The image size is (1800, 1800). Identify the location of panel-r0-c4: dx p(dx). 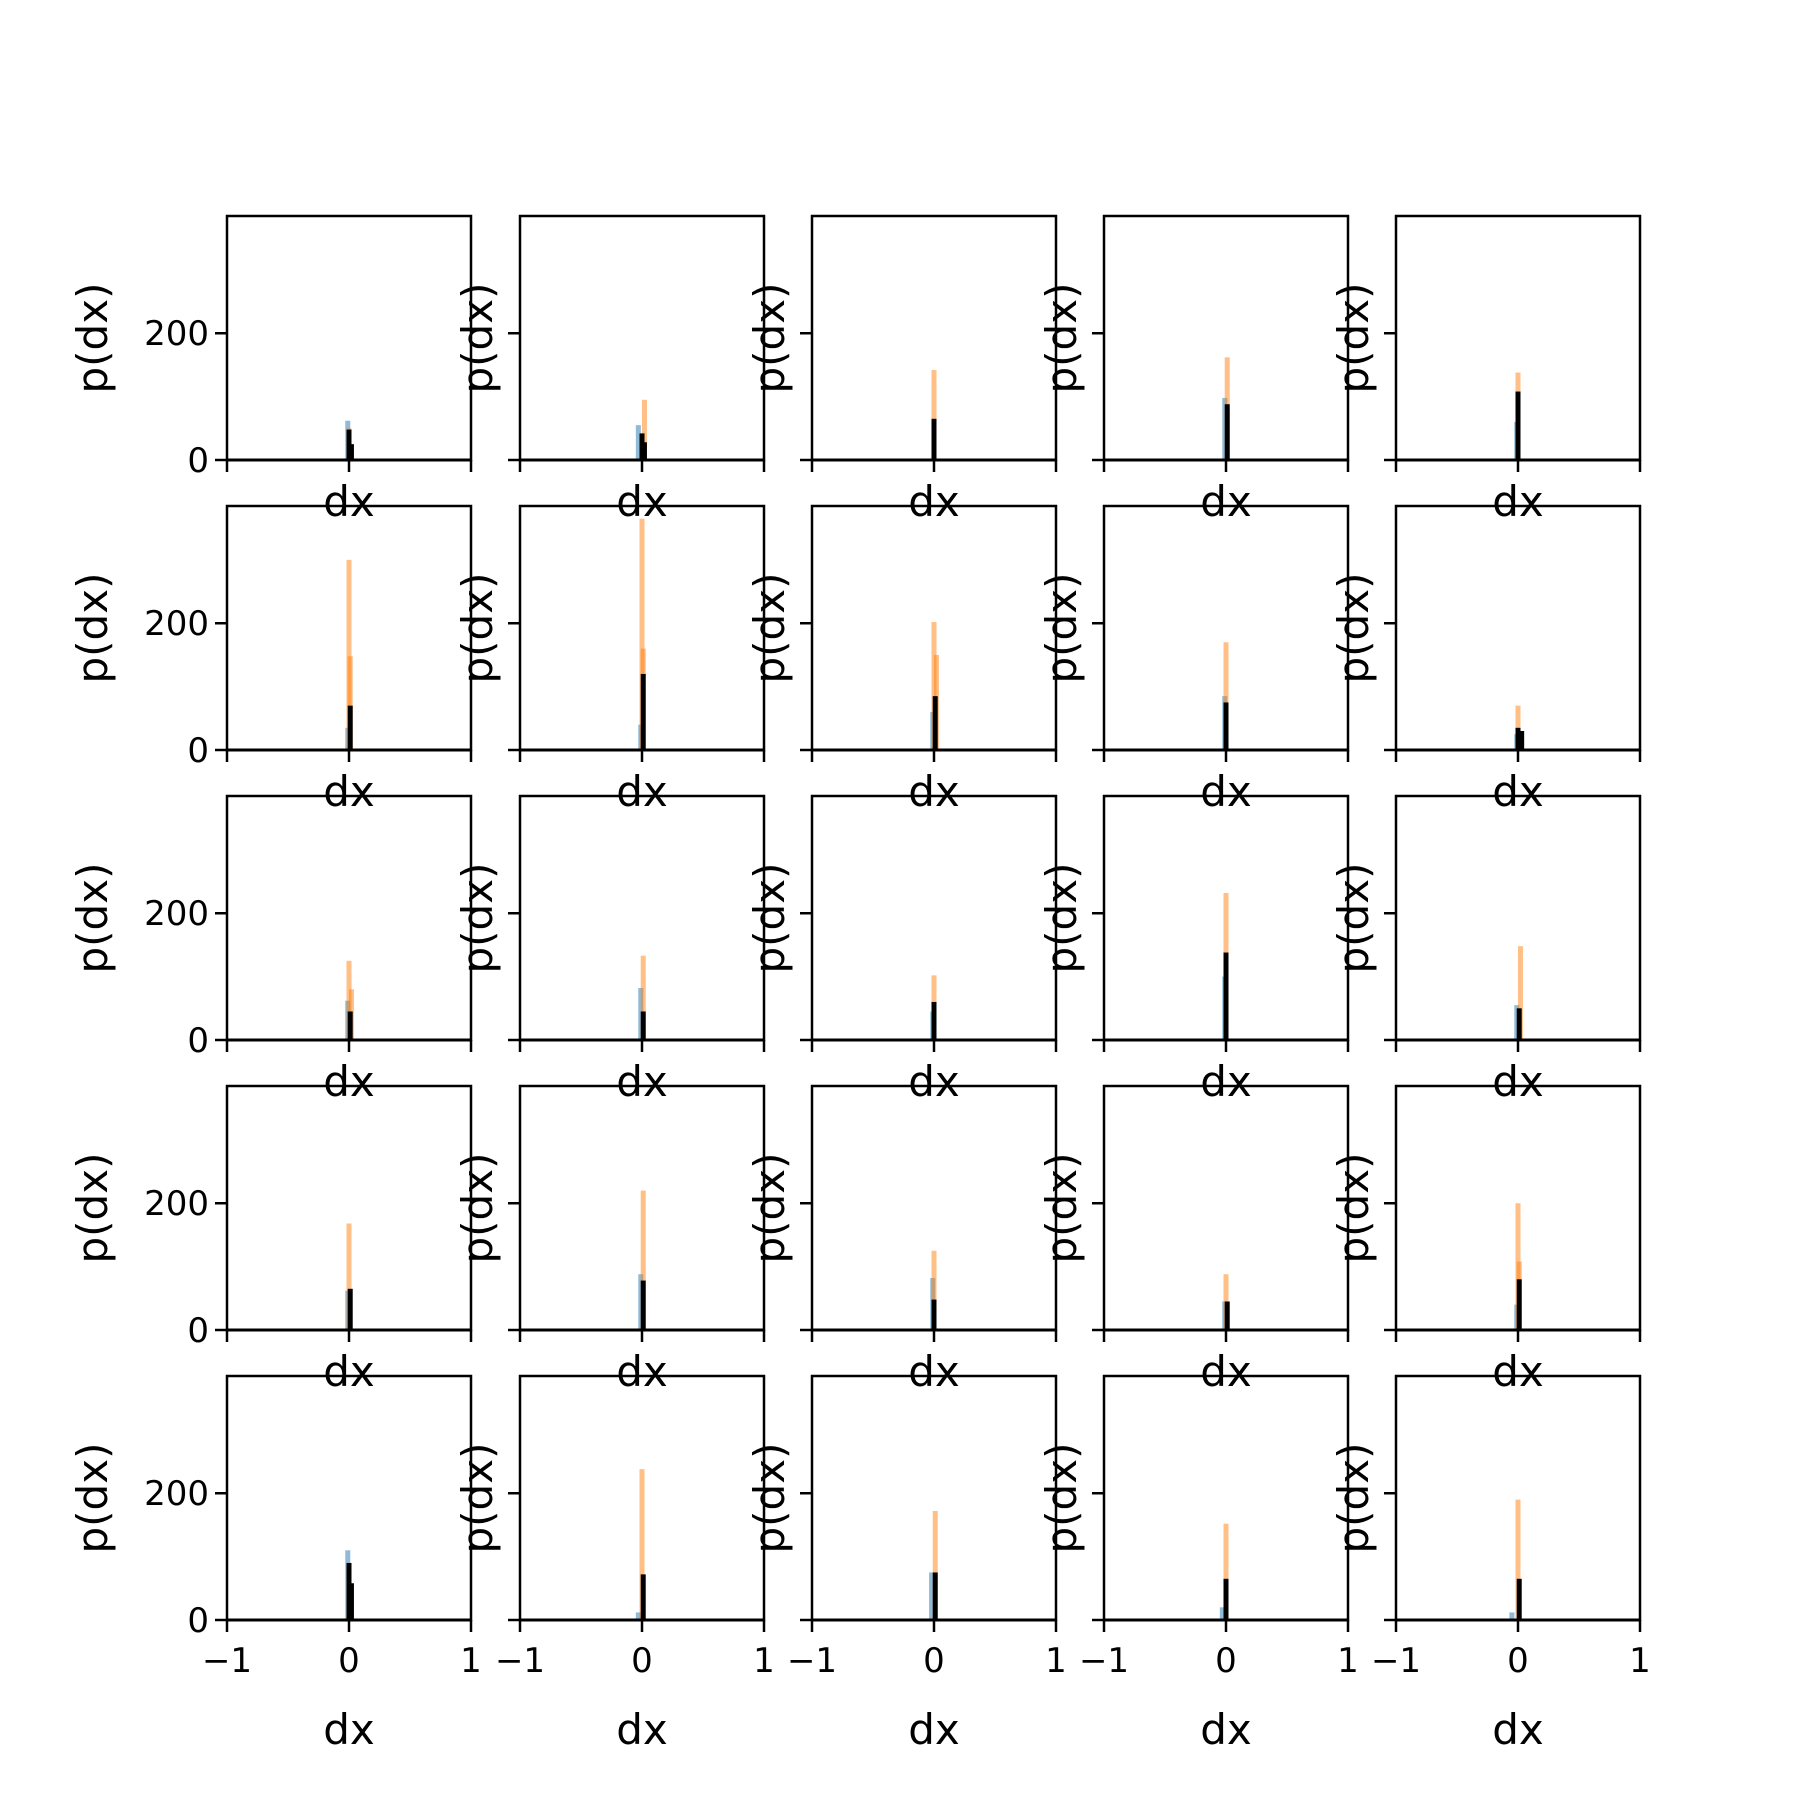
(1485, 370).